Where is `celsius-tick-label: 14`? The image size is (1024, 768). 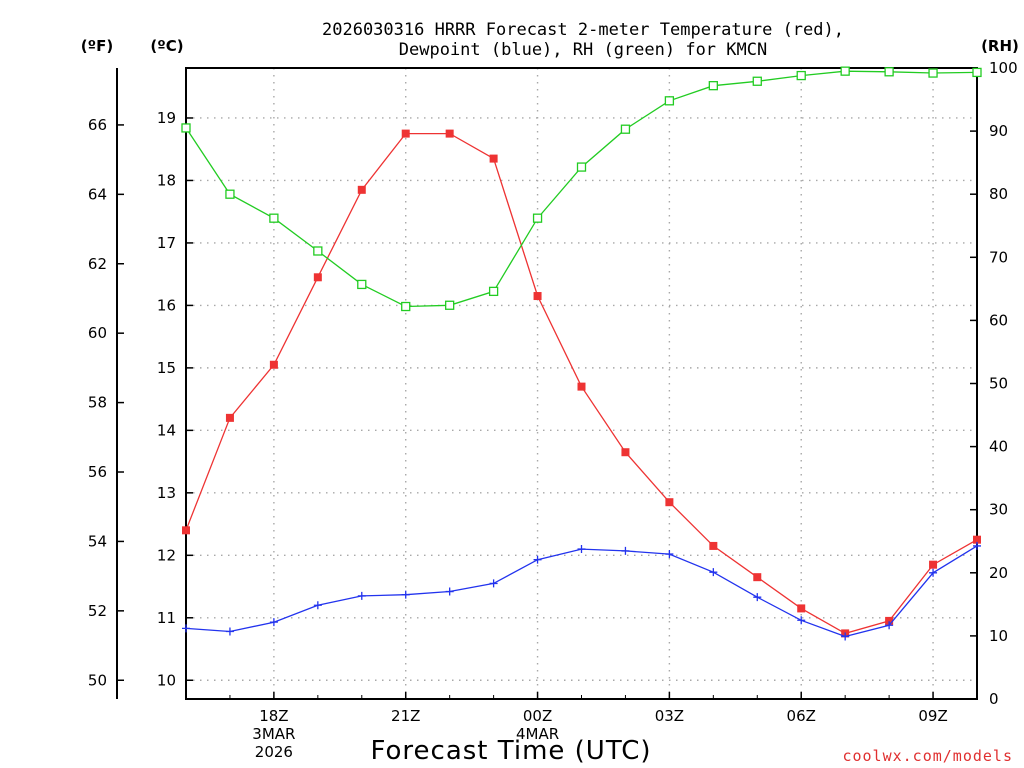
celsius-tick-label: 14 is located at coordinates (166, 430).